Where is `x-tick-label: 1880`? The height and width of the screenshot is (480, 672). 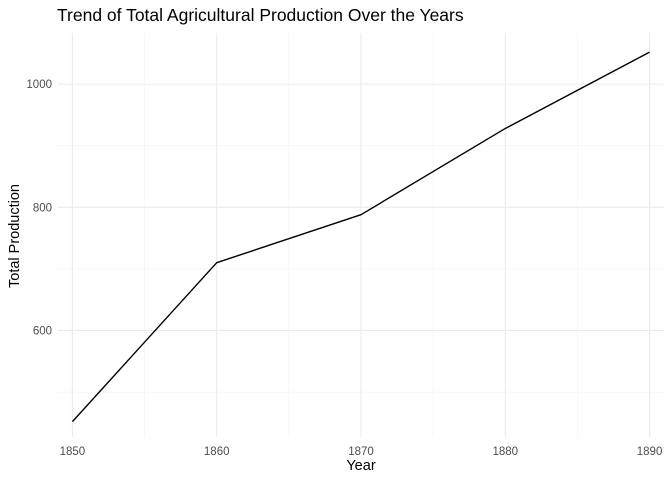
x-tick-label: 1880 is located at coordinates (505, 452).